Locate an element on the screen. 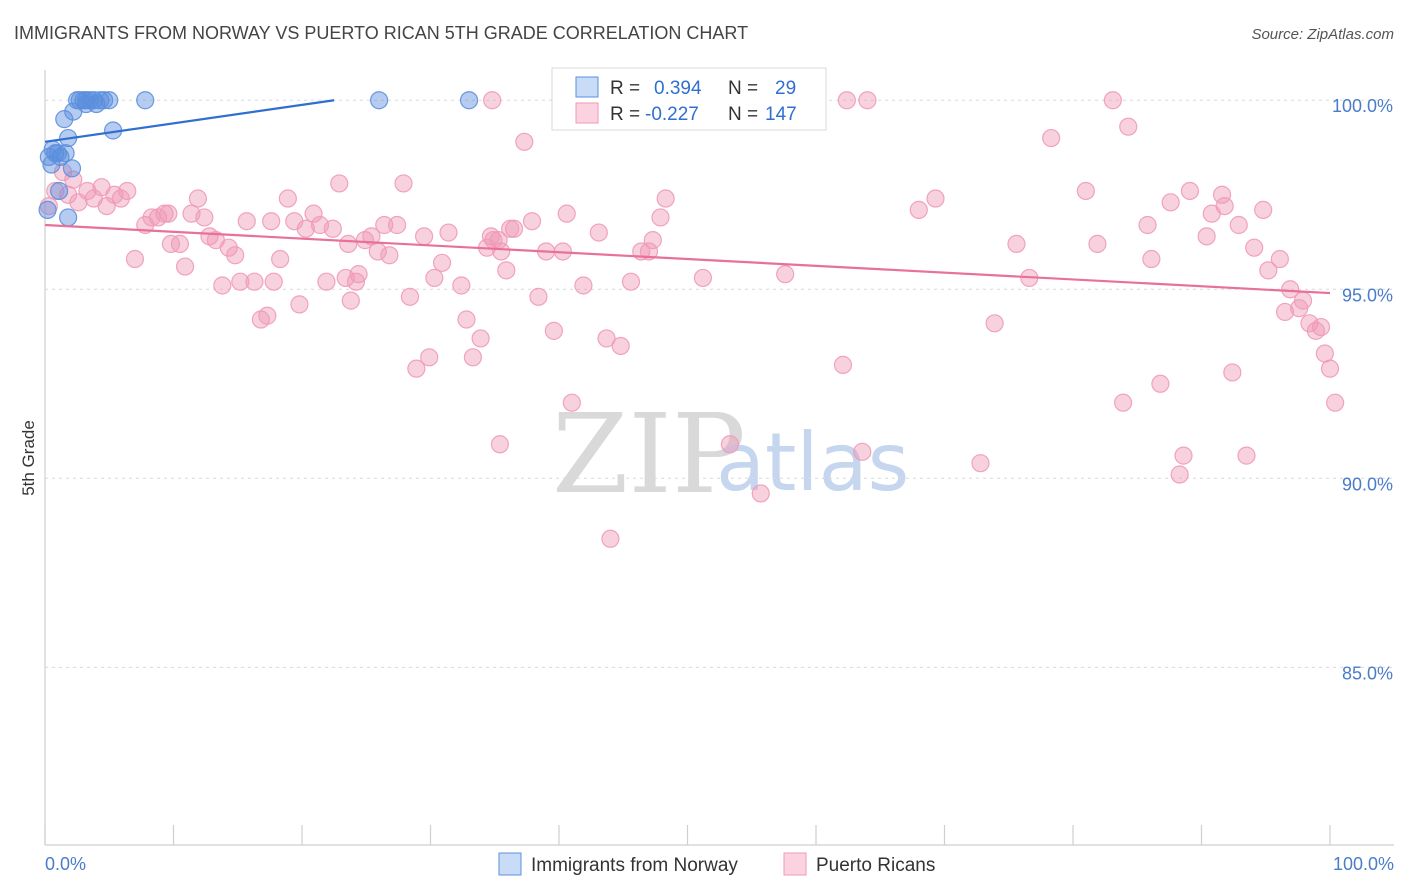 Image resolution: width=1406 pixels, height=892 pixels. legend-swatch-norway is located at coordinates (510, 864).